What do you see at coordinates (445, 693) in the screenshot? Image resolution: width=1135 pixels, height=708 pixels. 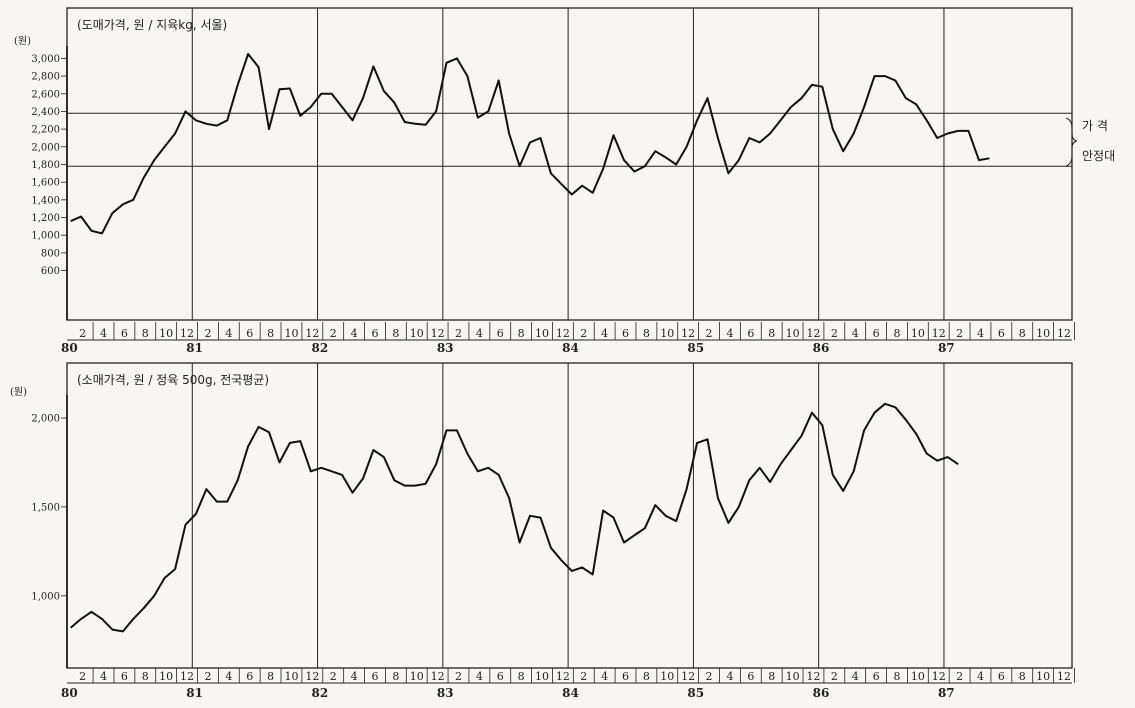 I see `year-label: 83` at bounding box center [445, 693].